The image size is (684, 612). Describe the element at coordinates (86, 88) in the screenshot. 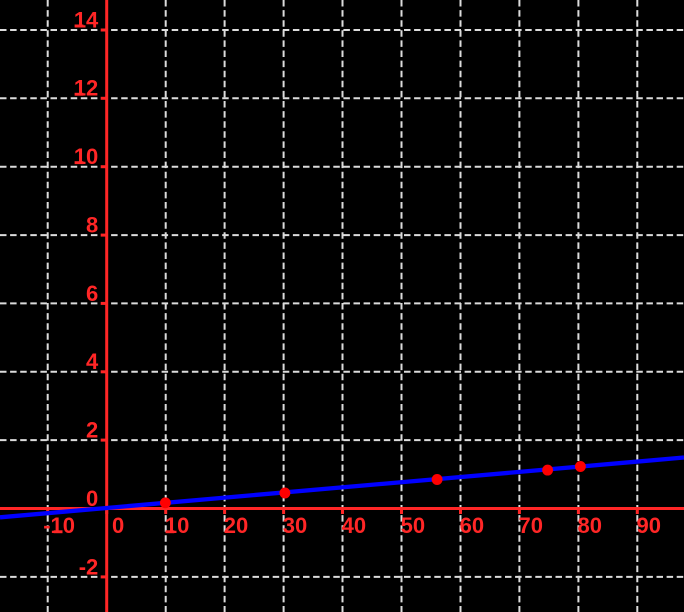

I see `svg-text: 12` at that location.